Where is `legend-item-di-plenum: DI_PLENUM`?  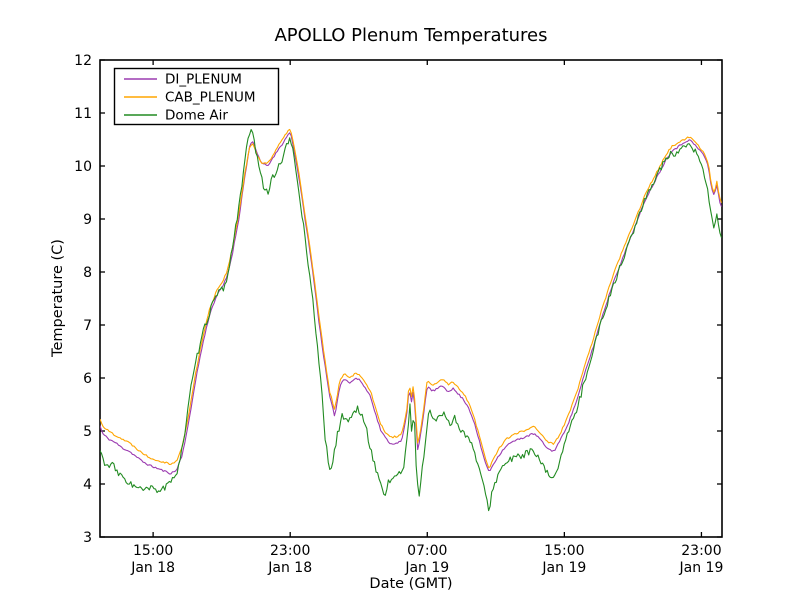 legend-item-di-plenum: DI_PLENUM is located at coordinates (183, 80).